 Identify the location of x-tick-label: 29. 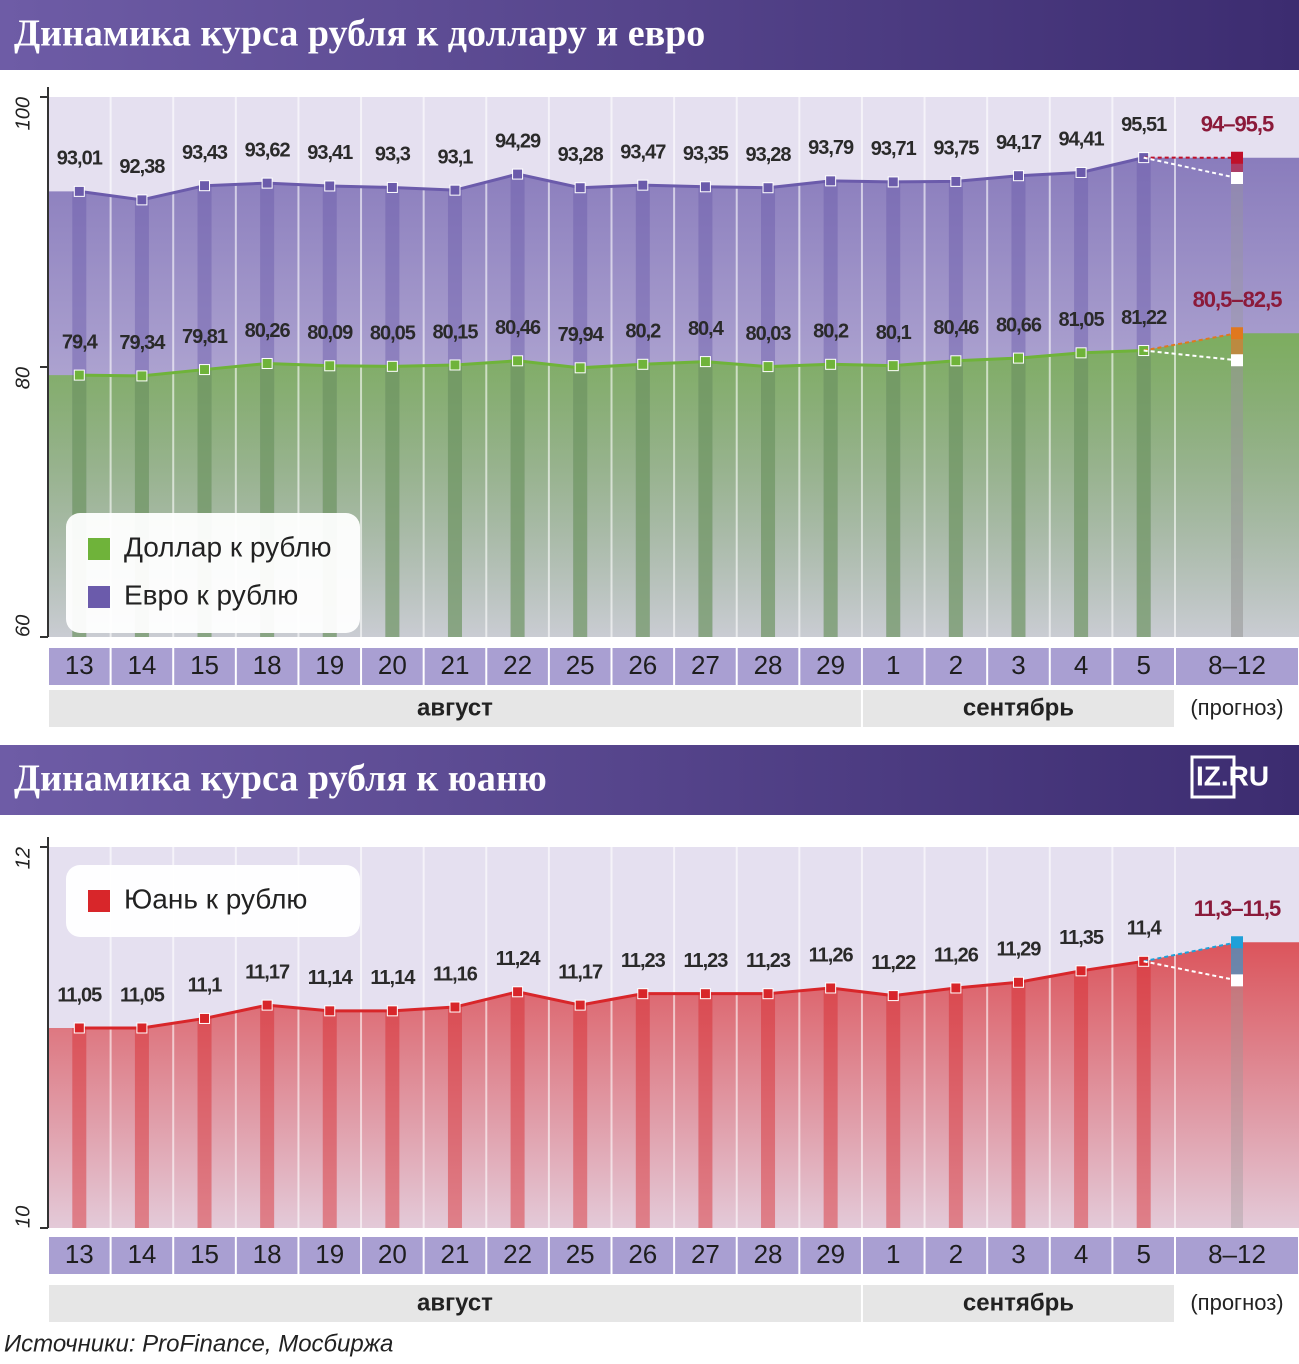
(830, 665).